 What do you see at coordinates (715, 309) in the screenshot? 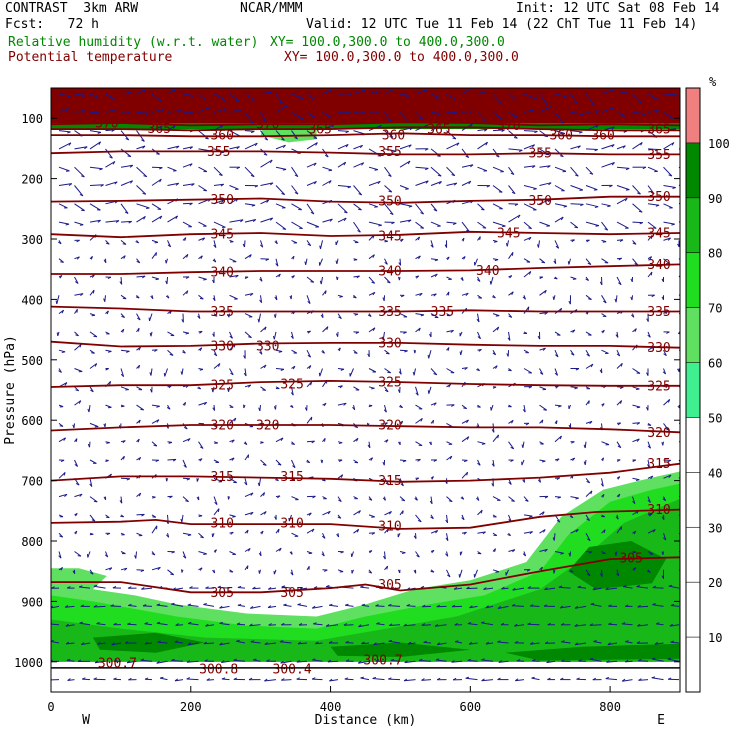
I see `colorbar-tick-label: 70` at bounding box center [715, 309].